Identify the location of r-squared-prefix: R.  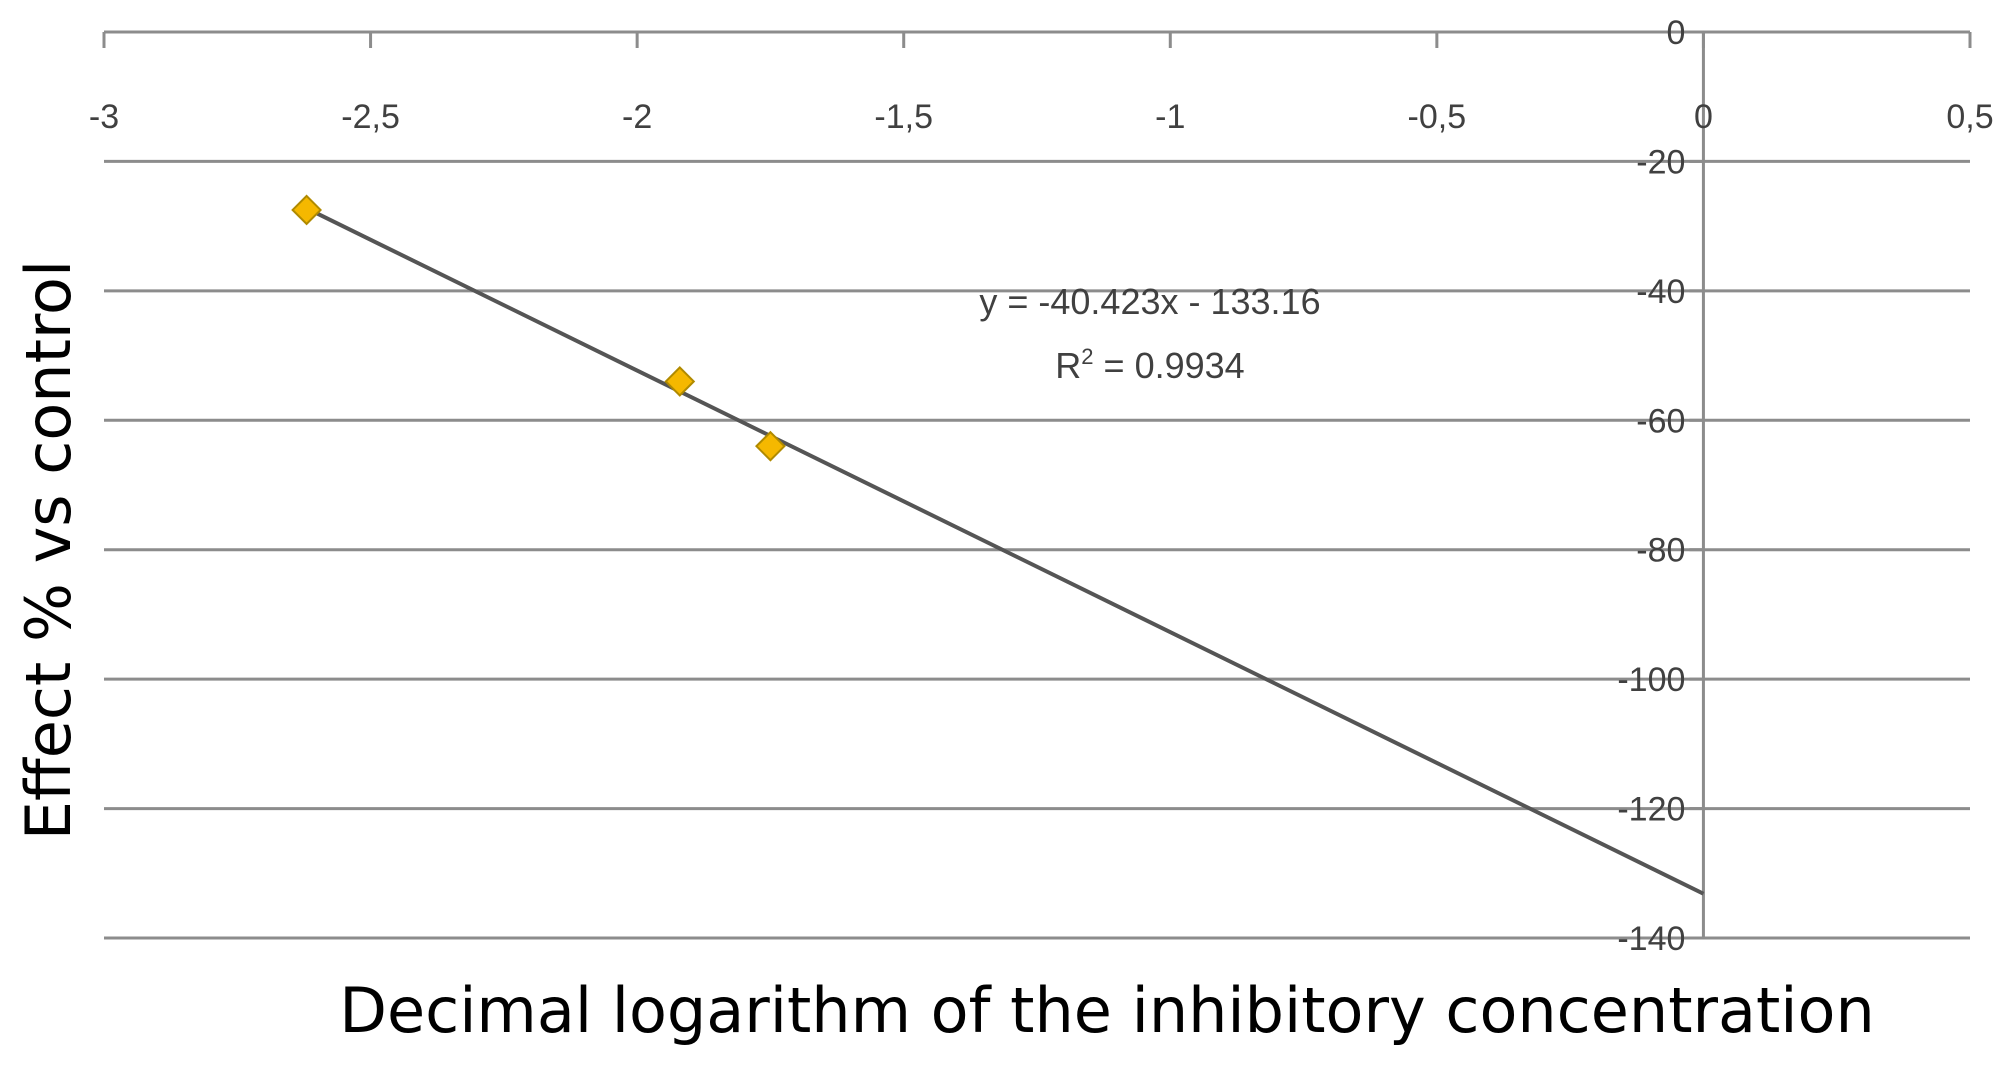
(1068, 365).